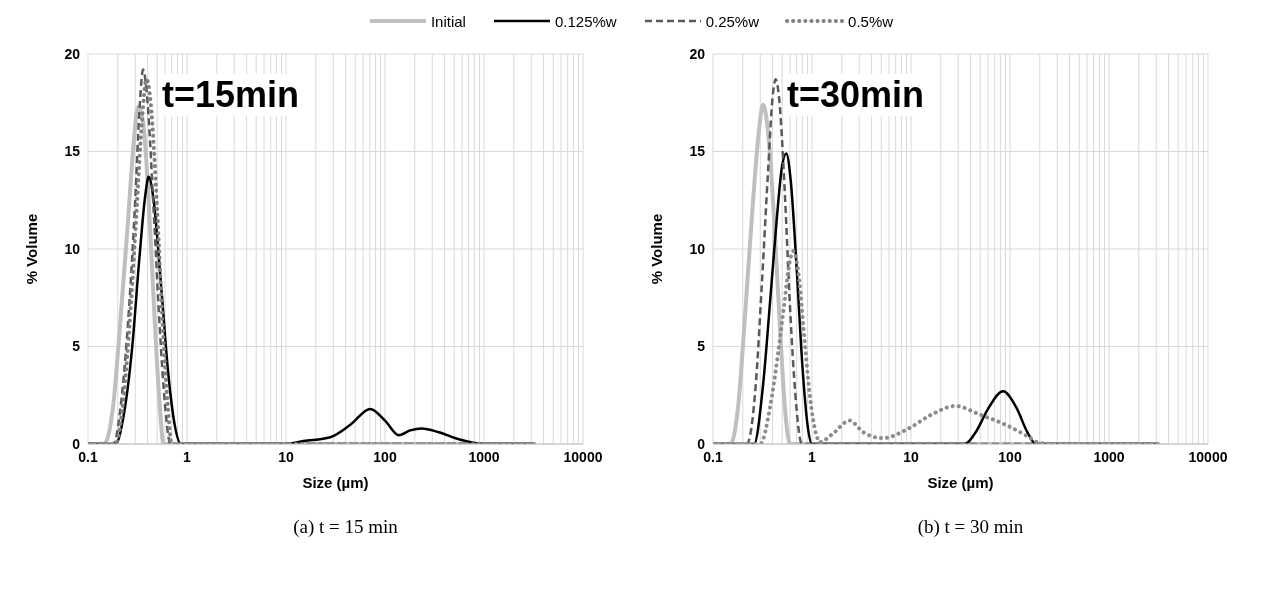 The image size is (1261, 599). What do you see at coordinates (231, 95) in the screenshot?
I see `text: t=15min` at bounding box center [231, 95].